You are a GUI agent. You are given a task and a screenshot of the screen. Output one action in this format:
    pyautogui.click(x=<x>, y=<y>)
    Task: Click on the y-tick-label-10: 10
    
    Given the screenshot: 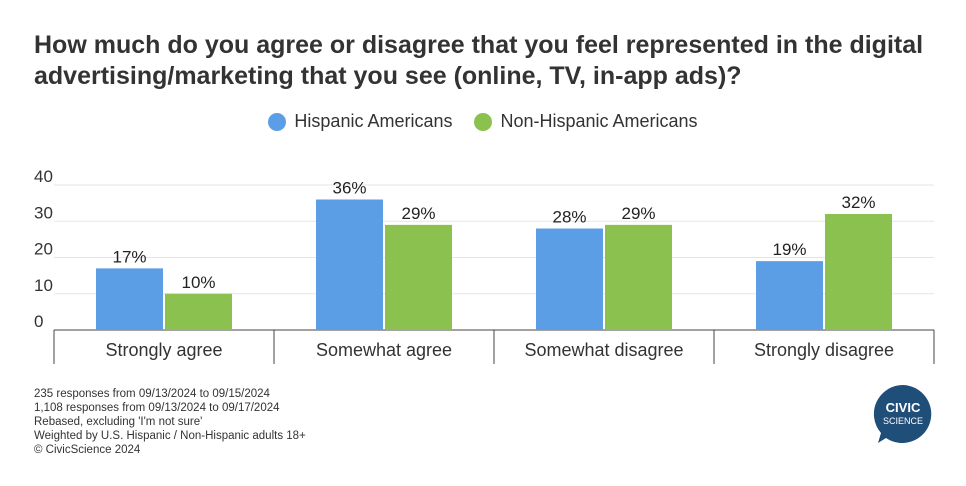 What is the action you would take?
    pyautogui.click(x=43, y=285)
    